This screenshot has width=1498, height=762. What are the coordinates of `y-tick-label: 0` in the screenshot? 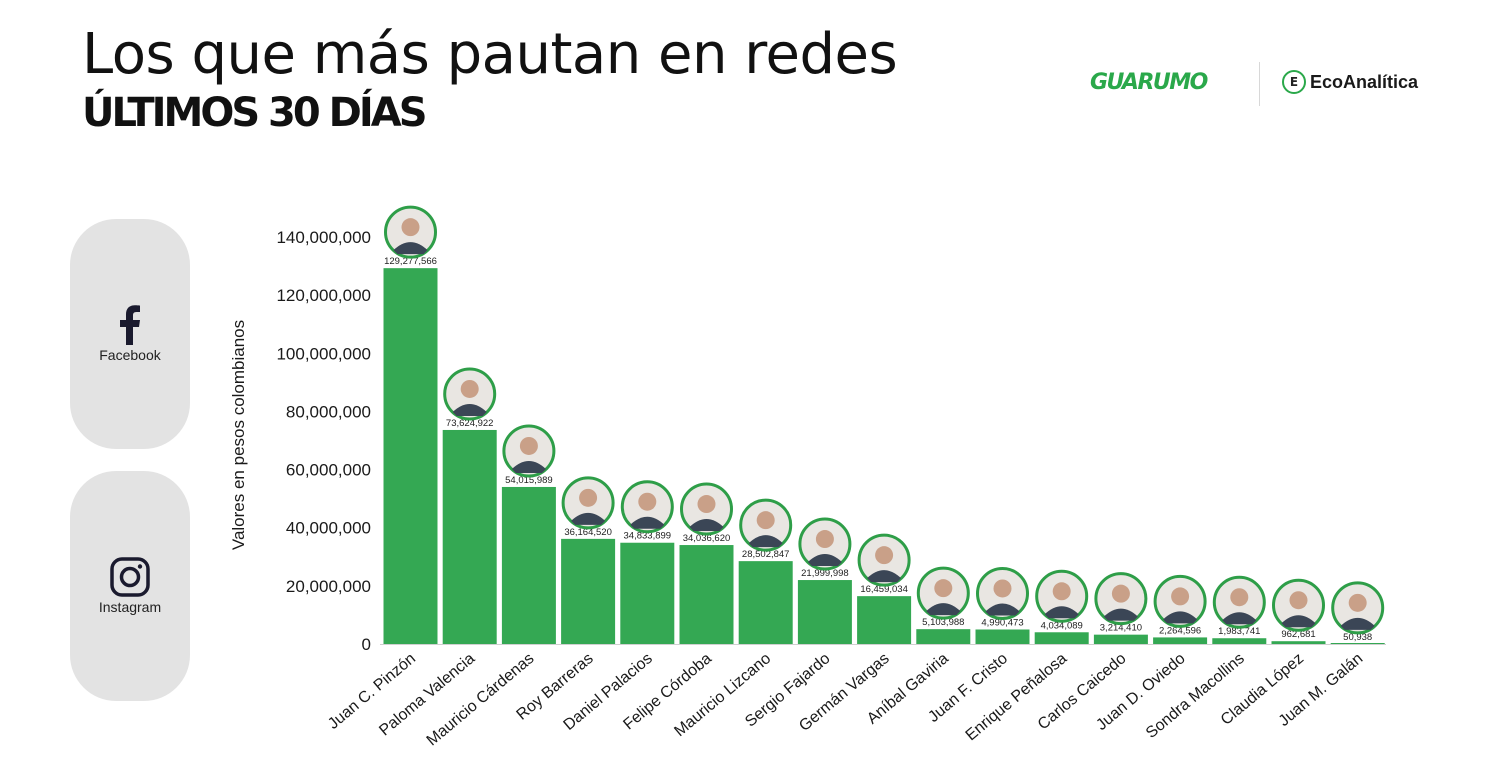 It's located at (366, 644).